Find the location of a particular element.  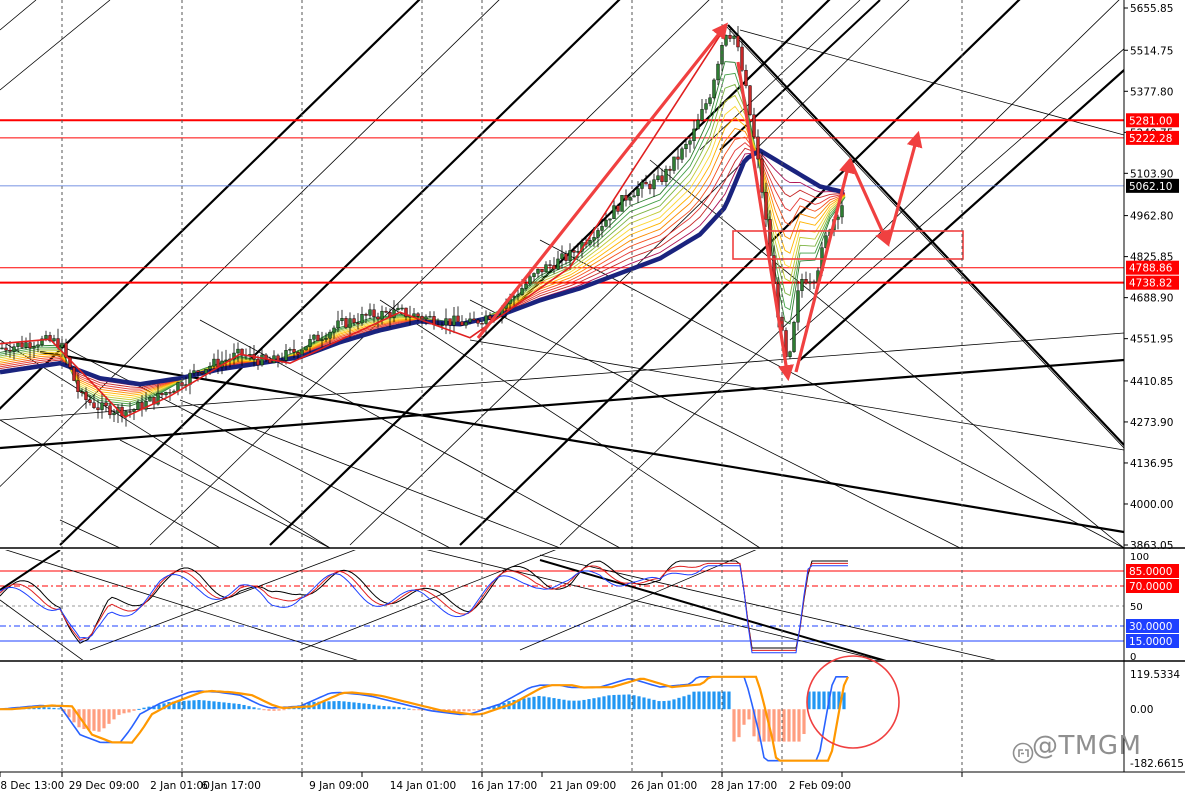

time-tick-label: 26 Jan 01:00 is located at coordinates (664, 786).